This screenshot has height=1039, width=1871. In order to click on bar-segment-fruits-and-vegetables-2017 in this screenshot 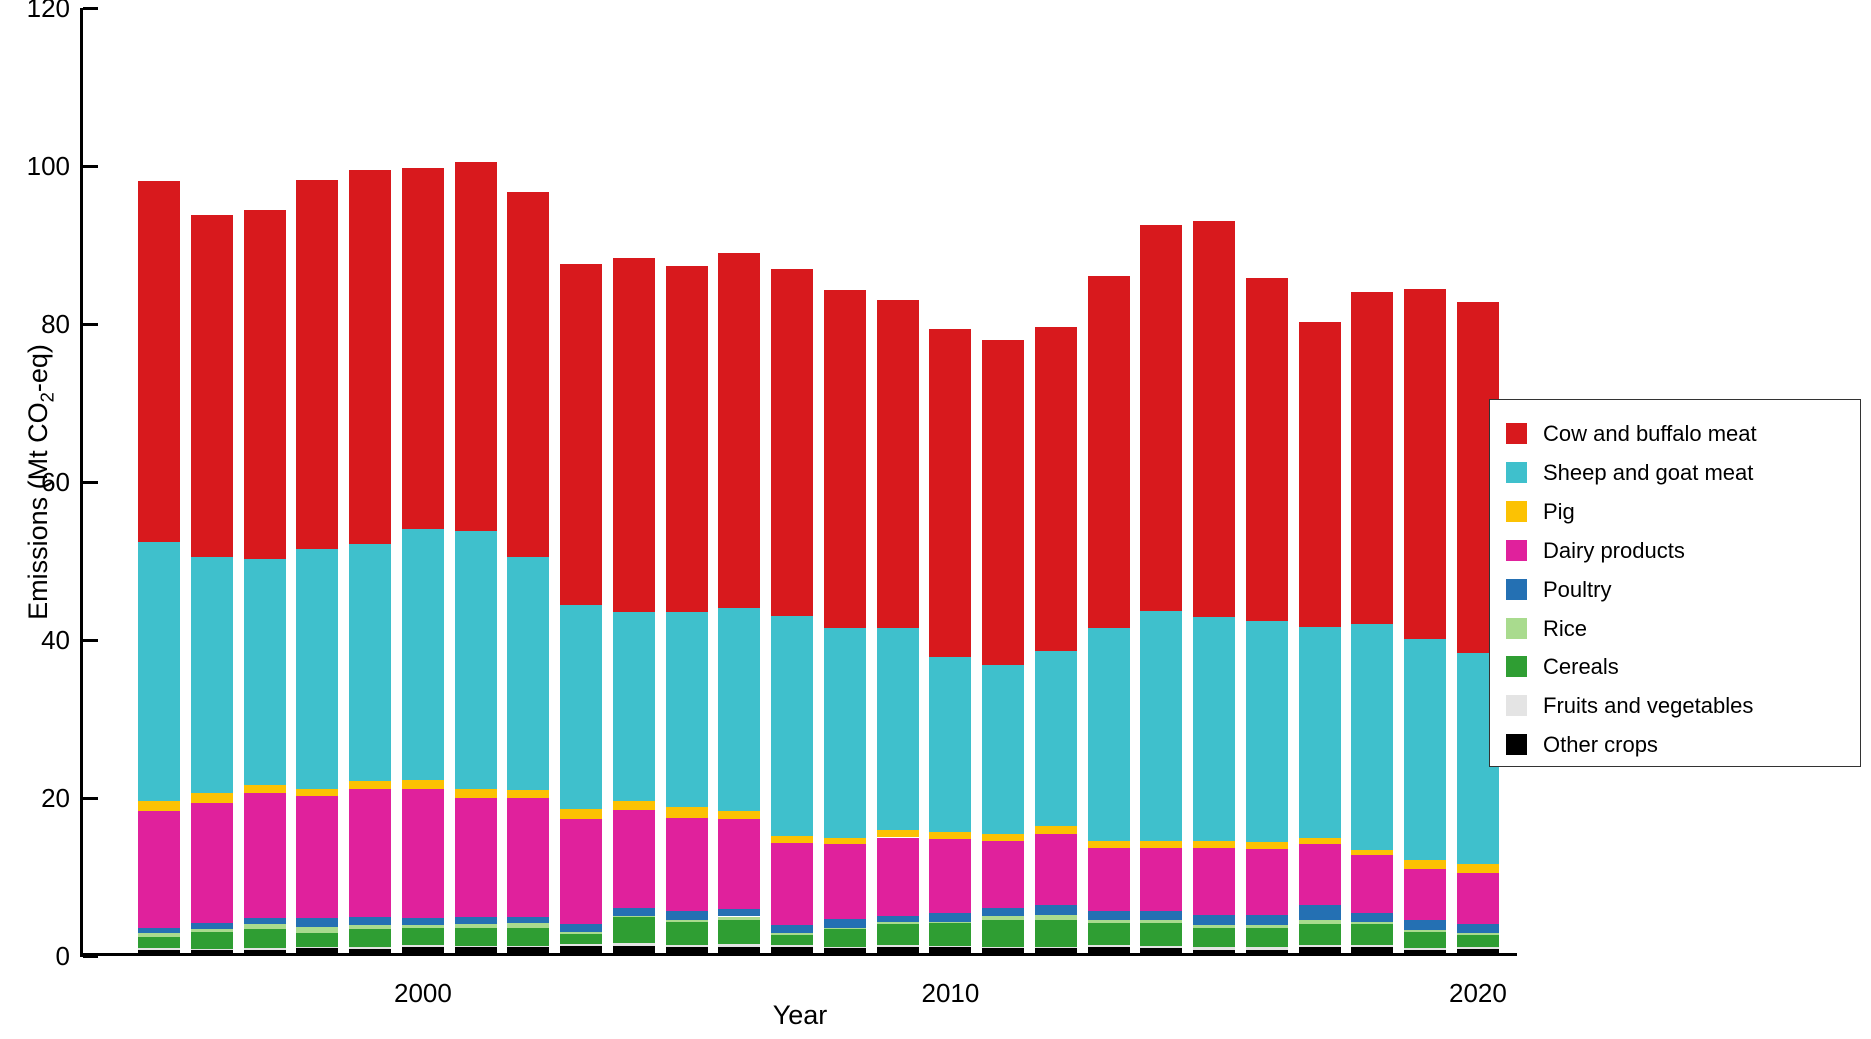, I will do `click(1319, 946)`.